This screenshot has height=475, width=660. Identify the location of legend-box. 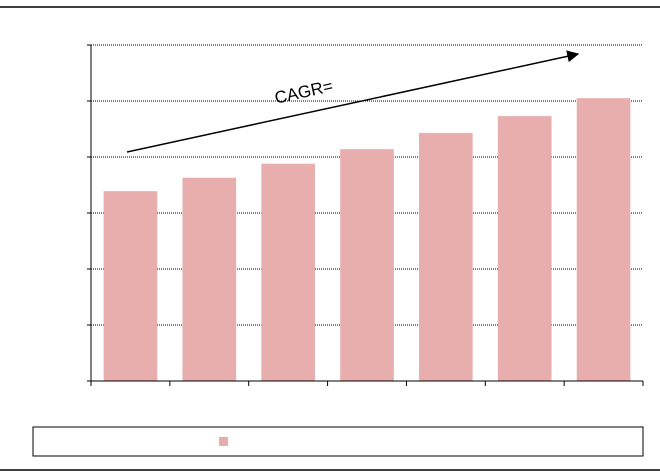
(338, 441).